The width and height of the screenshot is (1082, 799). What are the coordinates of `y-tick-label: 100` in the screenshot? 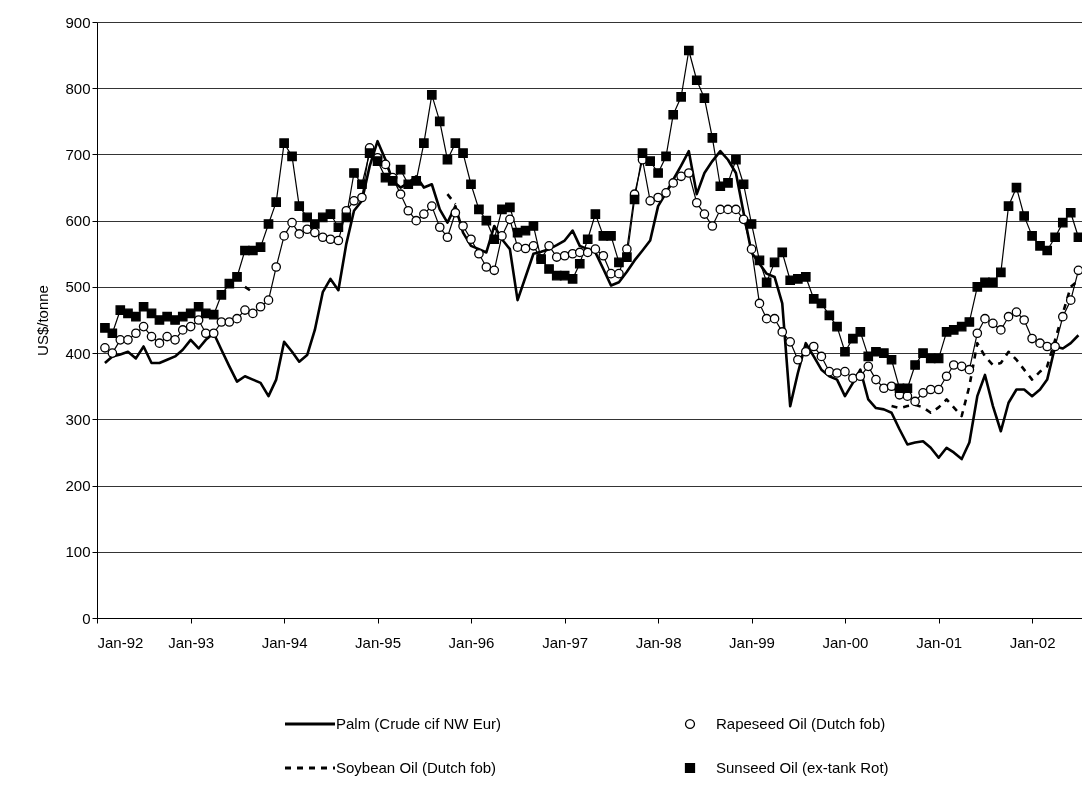 It's located at (78, 552).